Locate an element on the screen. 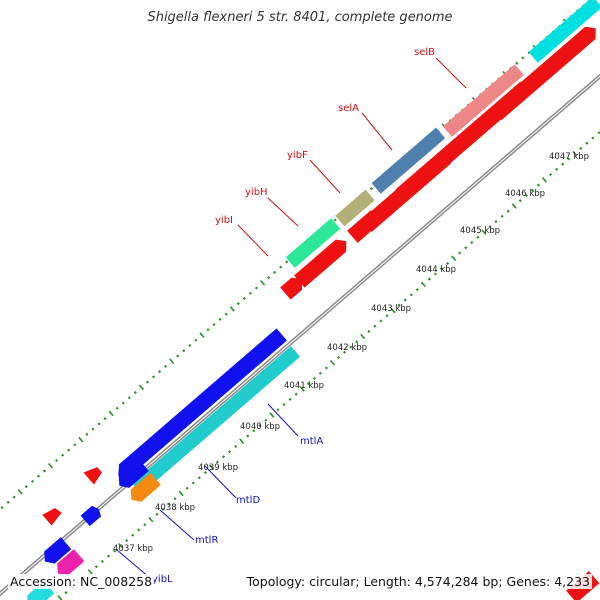 The width and height of the screenshot is (600, 600). feature-cyan-top is located at coordinates (564, 31).